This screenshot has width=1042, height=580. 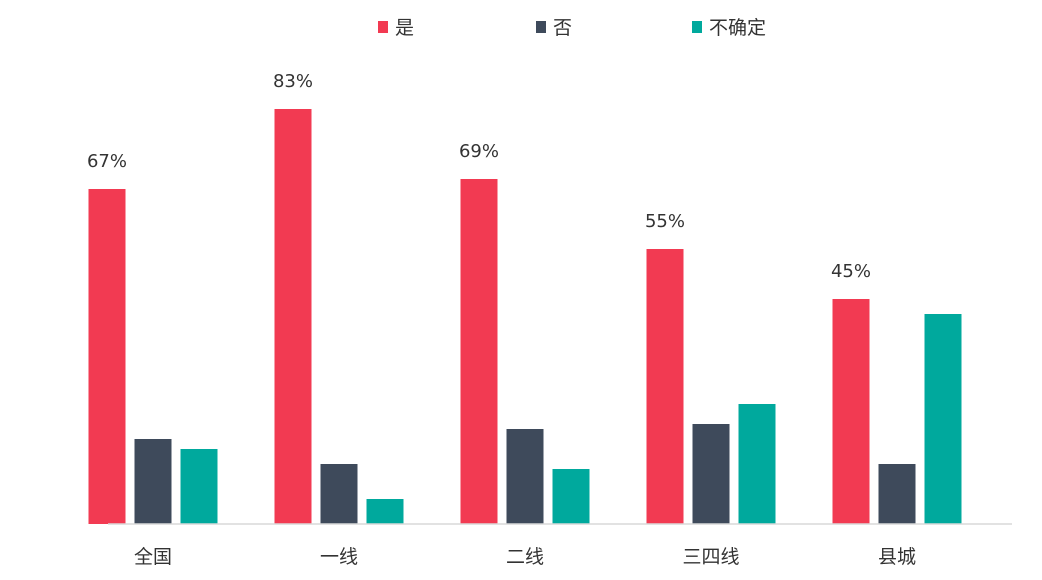 What do you see at coordinates (293, 81) in the screenshot?
I see `data-label-1: 83%` at bounding box center [293, 81].